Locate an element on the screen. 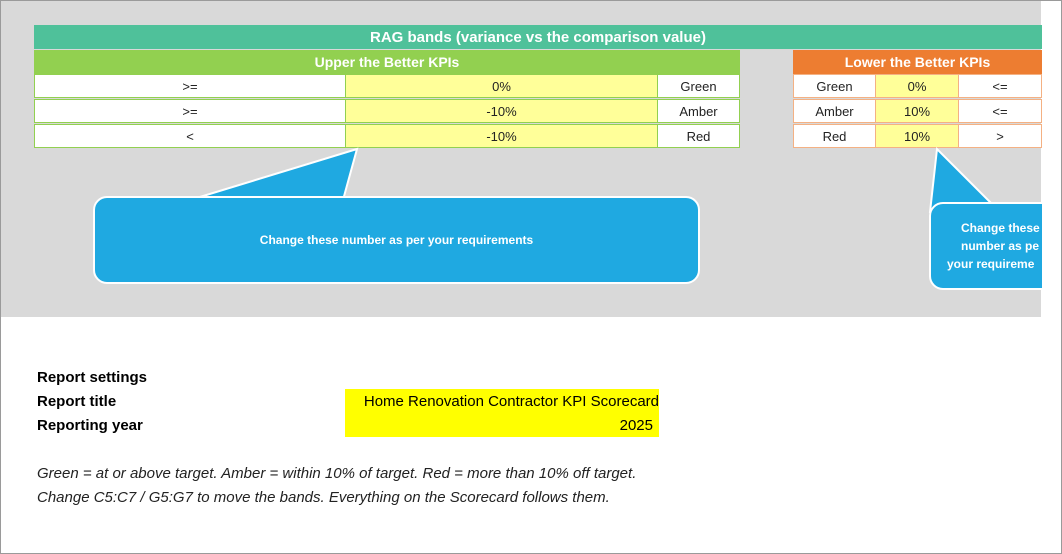 The image size is (1062, 554). upper-value-input: 0% is located at coordinates (501, 86).